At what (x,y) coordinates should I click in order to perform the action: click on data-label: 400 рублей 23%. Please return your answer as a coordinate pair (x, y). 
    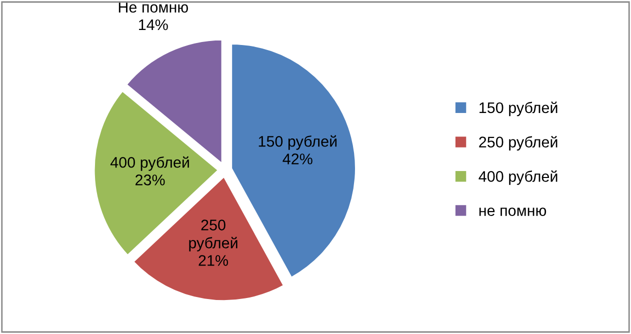
    Looking at the image, I should click on (149, 171).